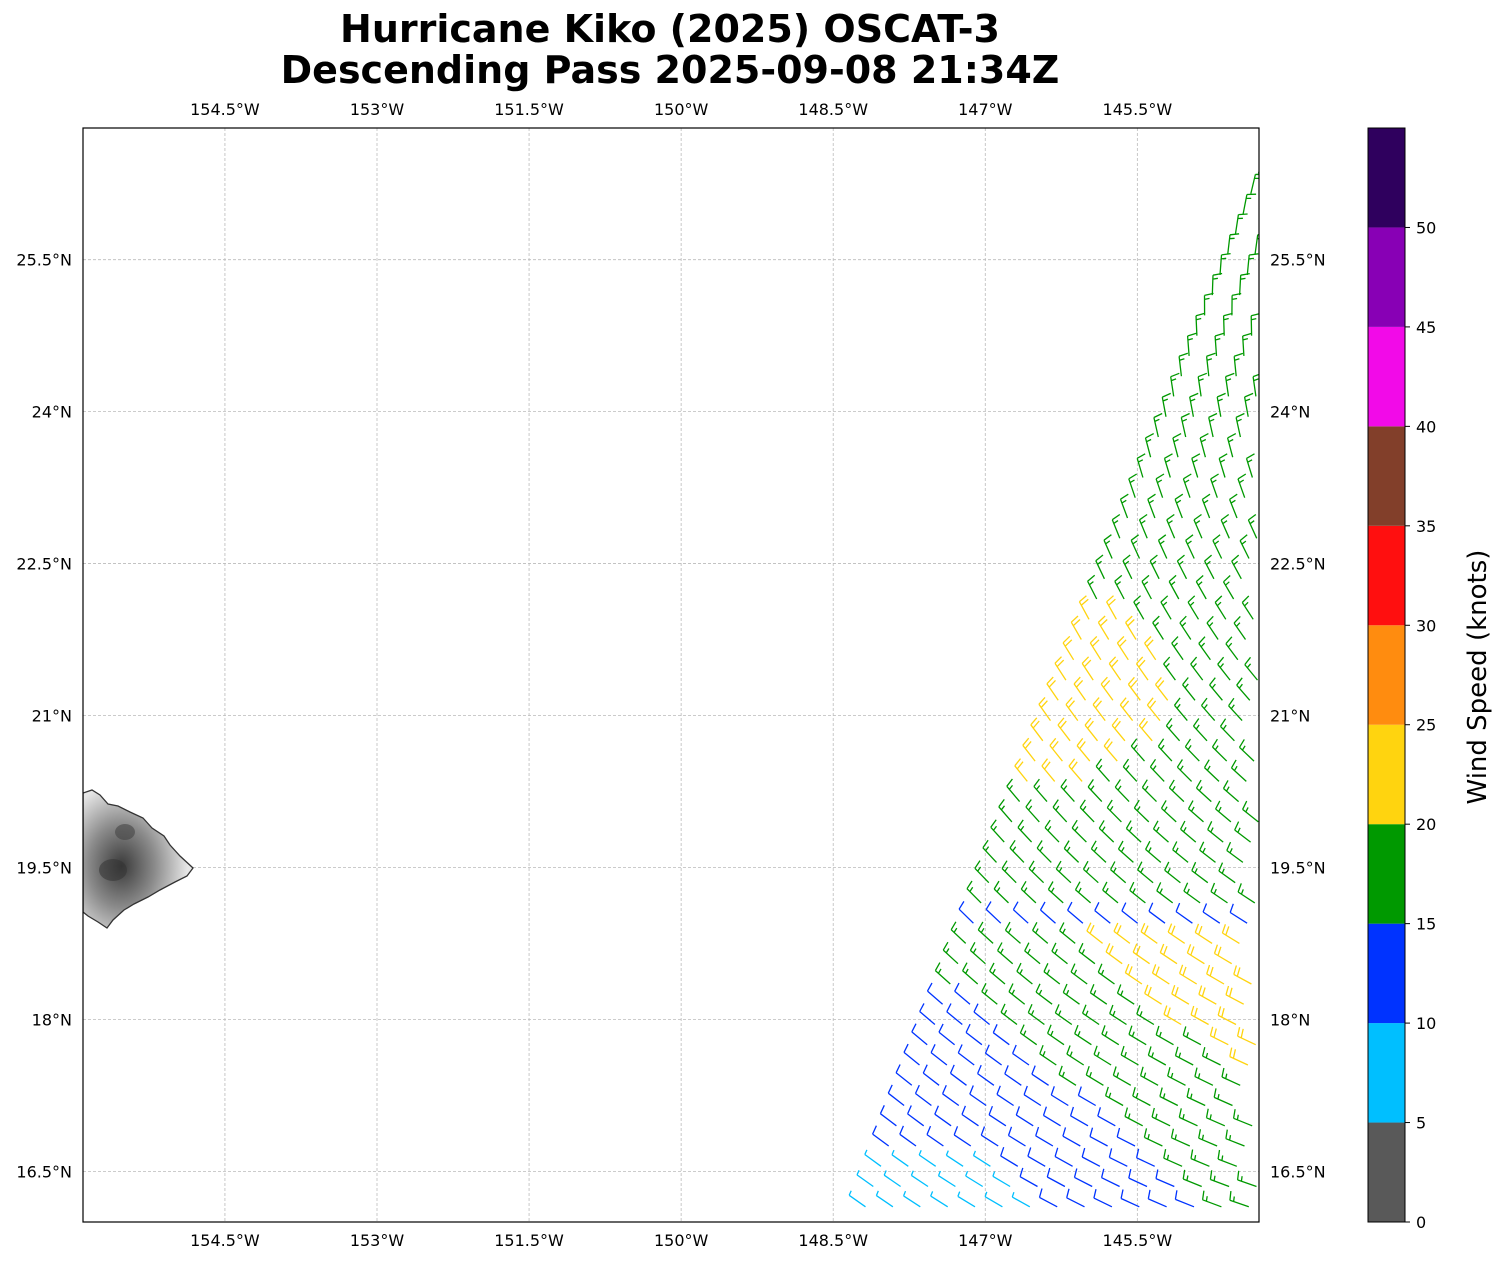 This screenshot has width=1504, height=1264. I want to click on lon-tick-label-bottom: 147°W, so click(985, 1240).